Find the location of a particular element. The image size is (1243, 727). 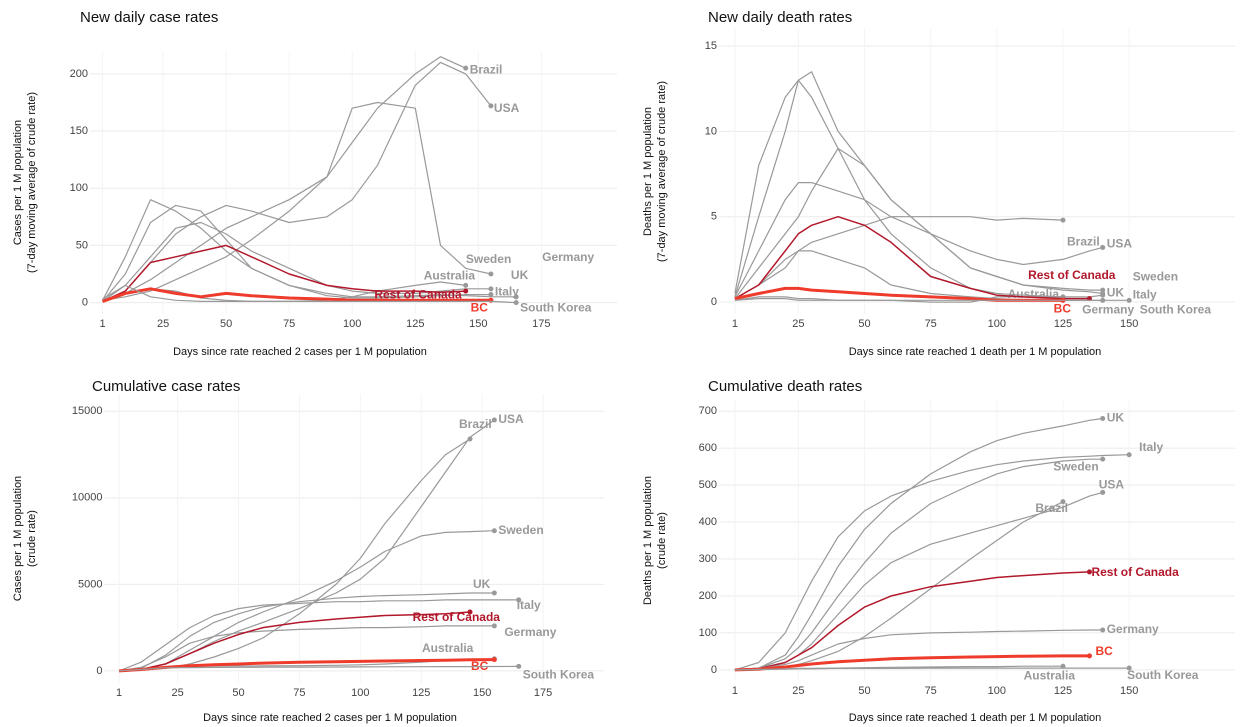

y-axis-title: (7-day moving average of crude rate) is located at coordinates (662, 171).